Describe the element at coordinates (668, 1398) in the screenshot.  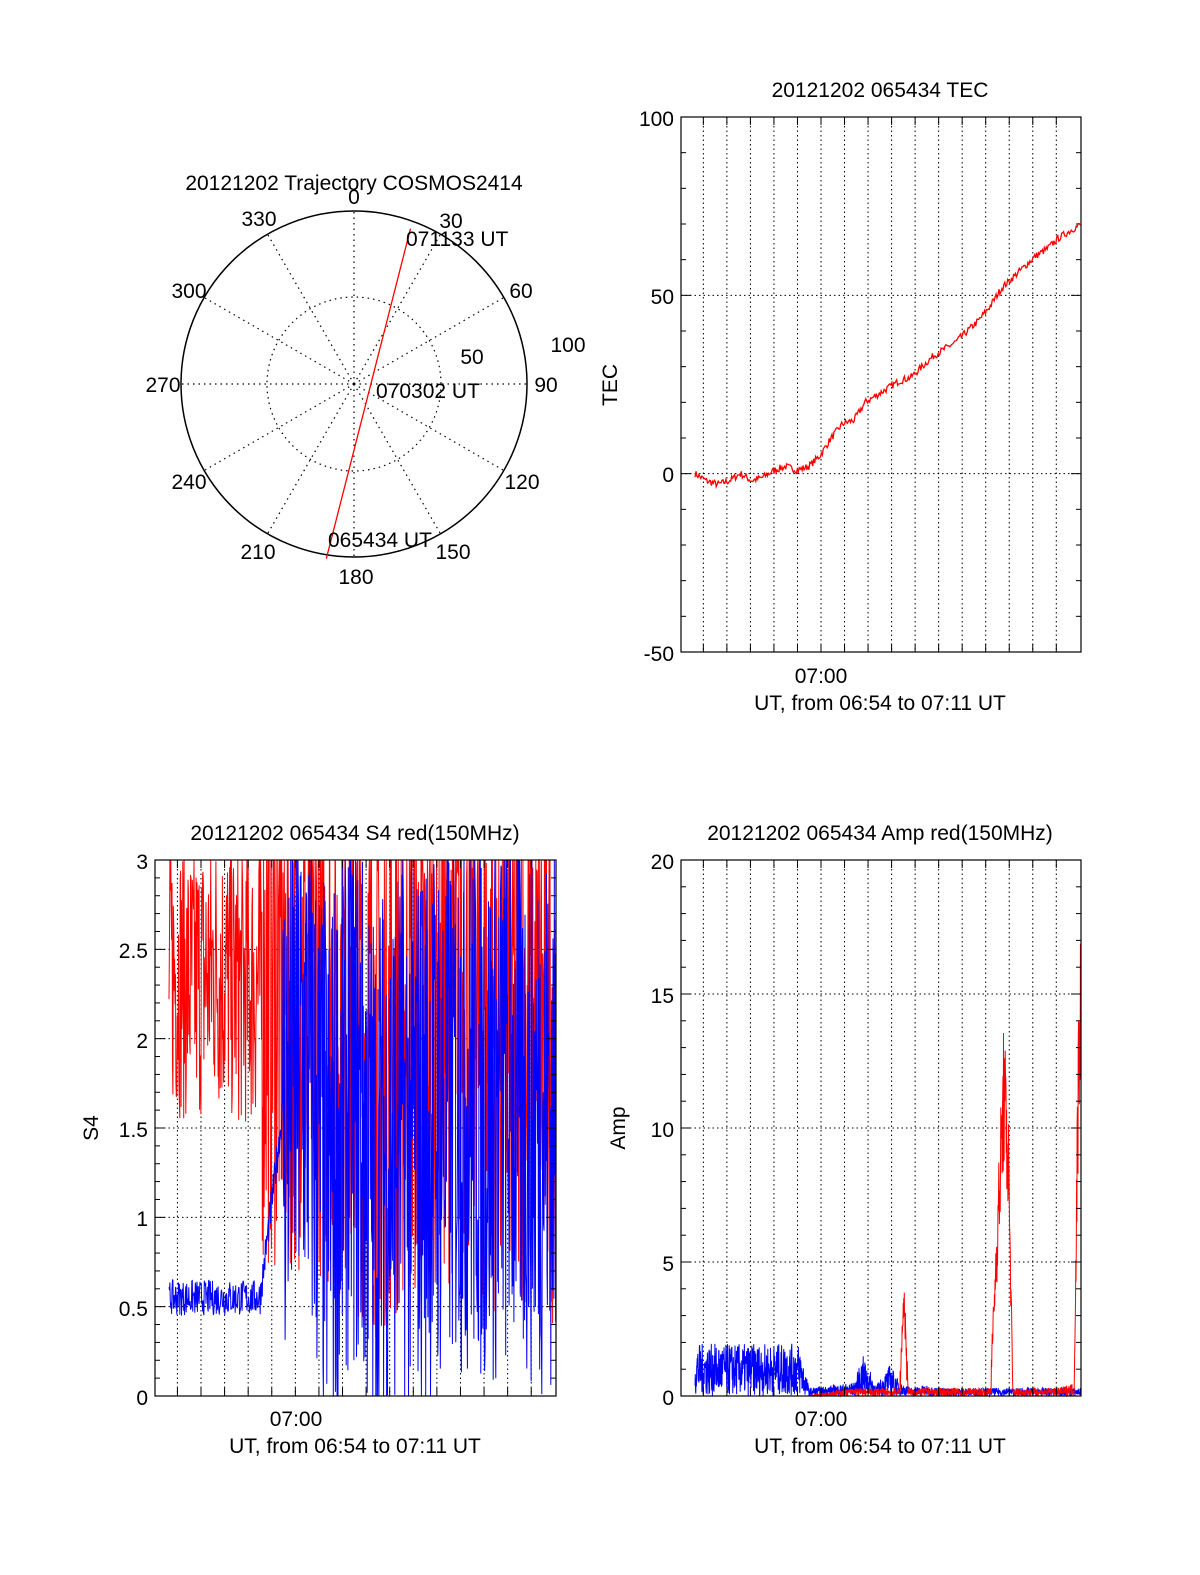
I see `amp-y-tick-0: 0` at that location.